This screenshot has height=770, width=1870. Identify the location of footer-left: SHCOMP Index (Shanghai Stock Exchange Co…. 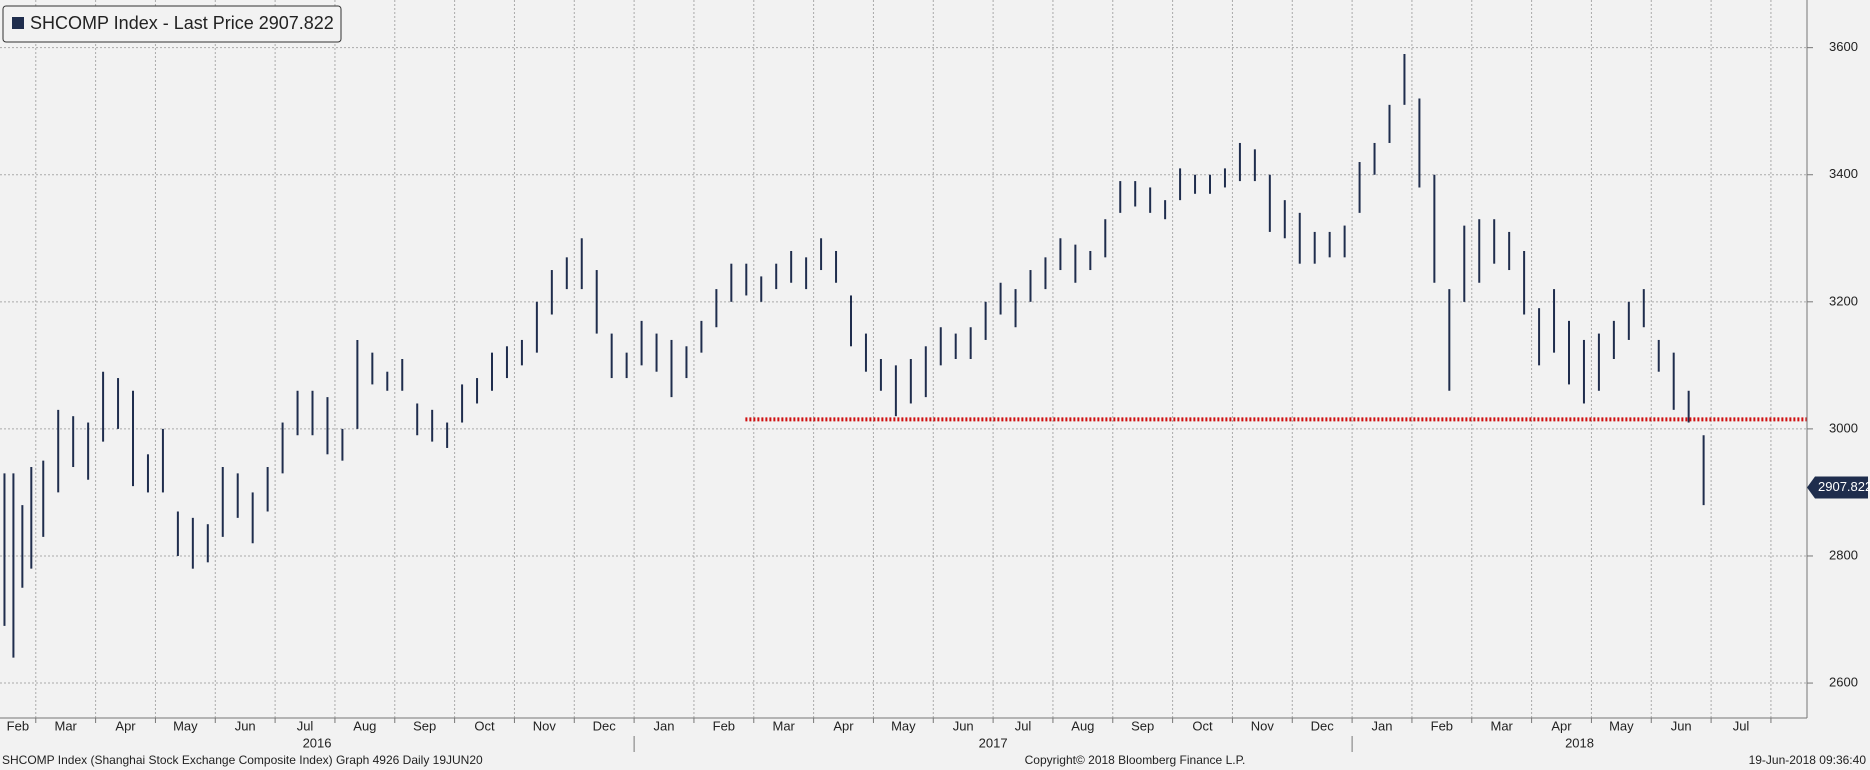
(242, 760).